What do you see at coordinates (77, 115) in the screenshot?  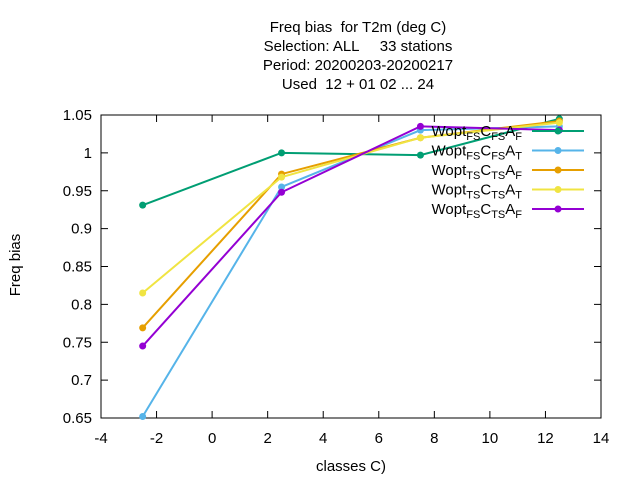 I see `y-tick-label: 1.05` at bounding box center [77, 115].